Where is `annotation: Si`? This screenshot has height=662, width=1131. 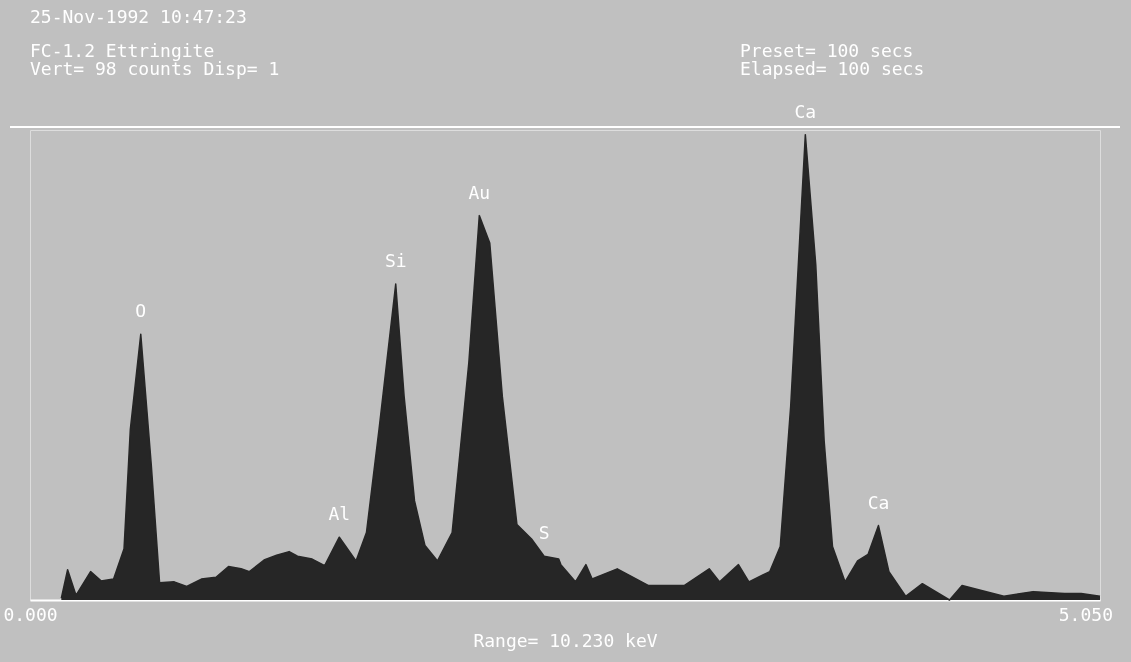 annotation: Si is located at coordinates (395, 261).